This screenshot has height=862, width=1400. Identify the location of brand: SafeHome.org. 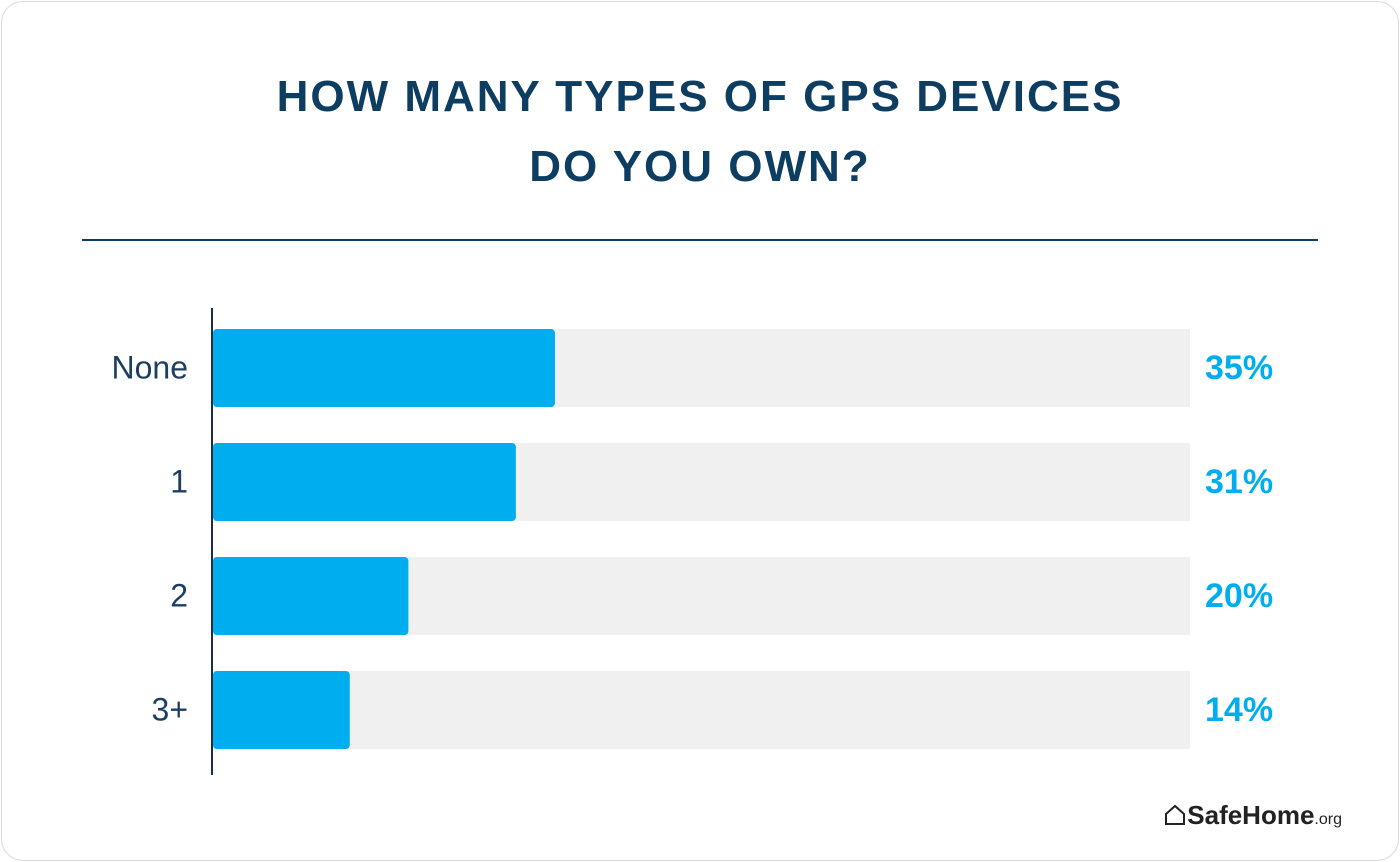
(1252, 815).